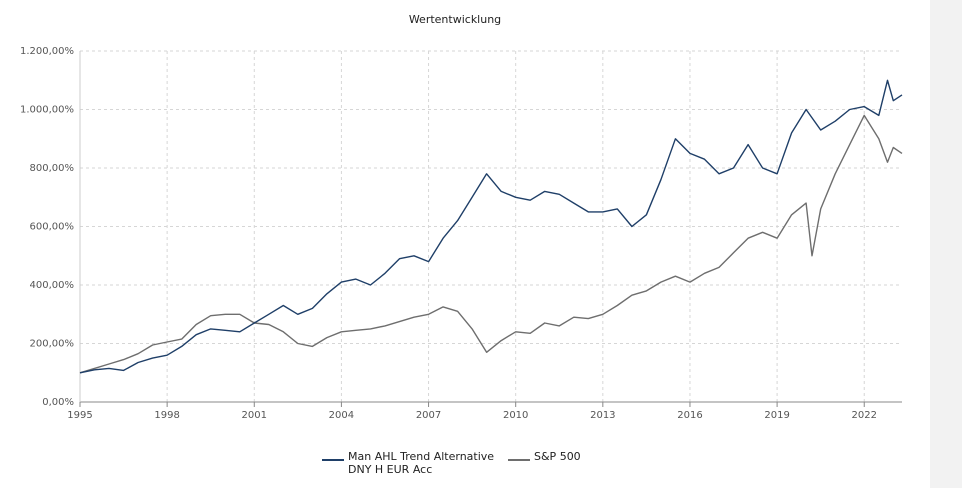  What do you see at coordinates (421, 463) in the screenshot?
I see `legend-label: Man AHL Trend Alternative DNY H EUR Acc` at bounding box center [421, 463].